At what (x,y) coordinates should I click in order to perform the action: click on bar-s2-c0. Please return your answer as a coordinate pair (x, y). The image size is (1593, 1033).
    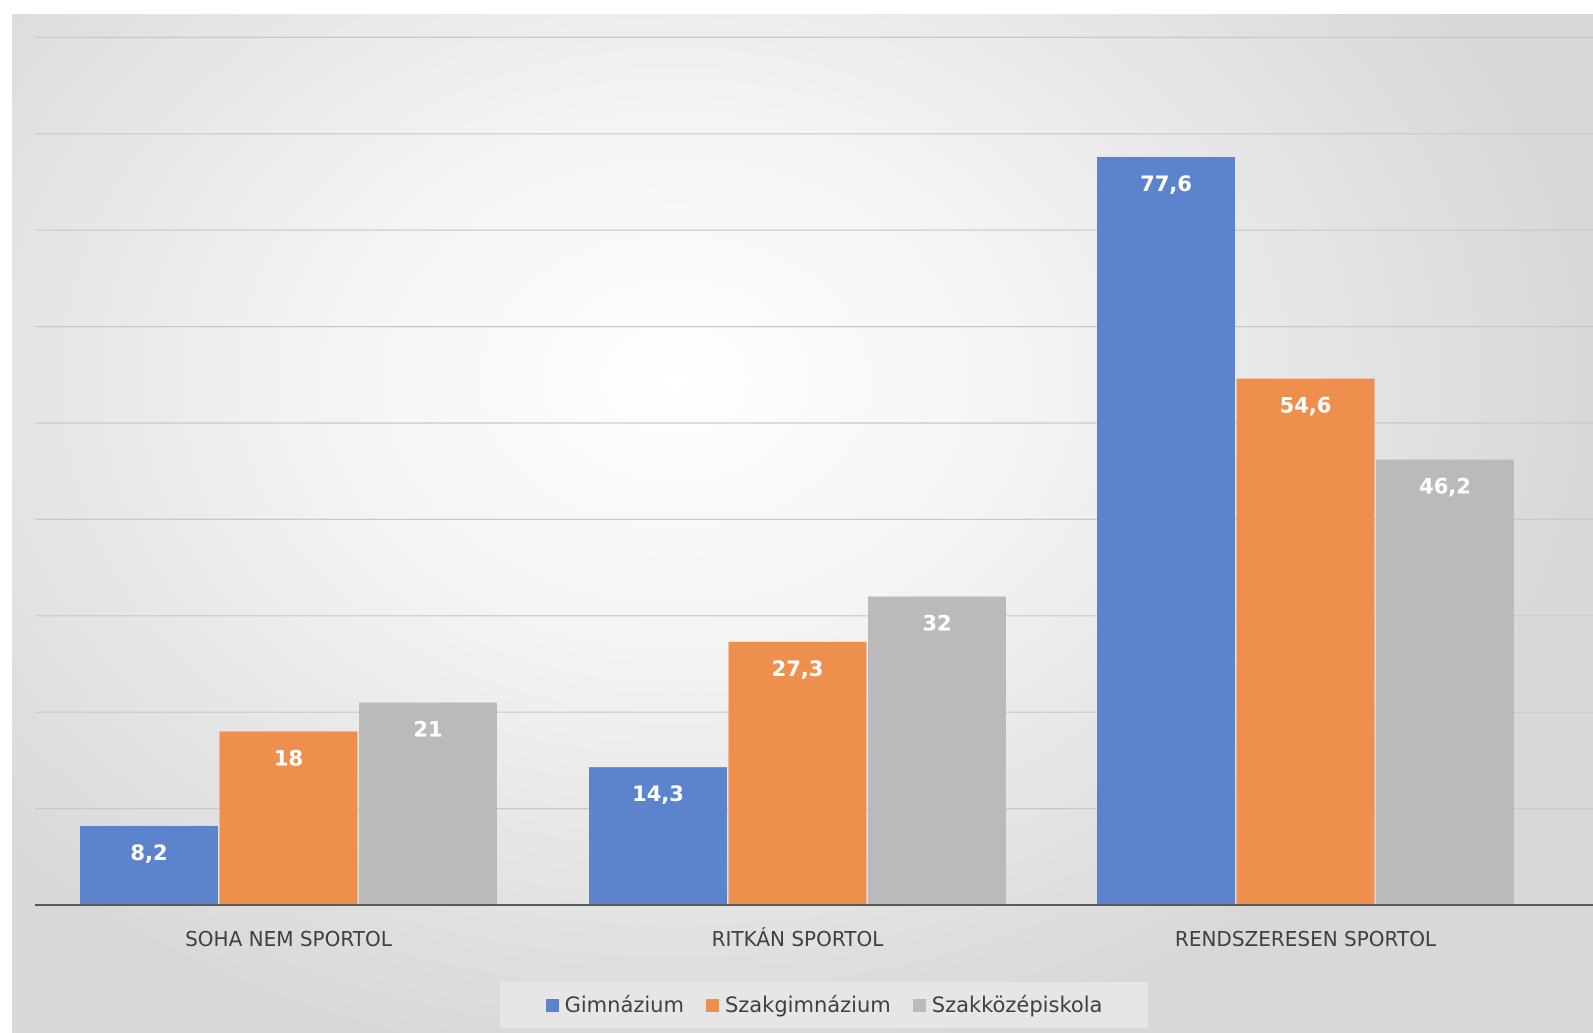
    Looking at the image, I should click on (428, 803).